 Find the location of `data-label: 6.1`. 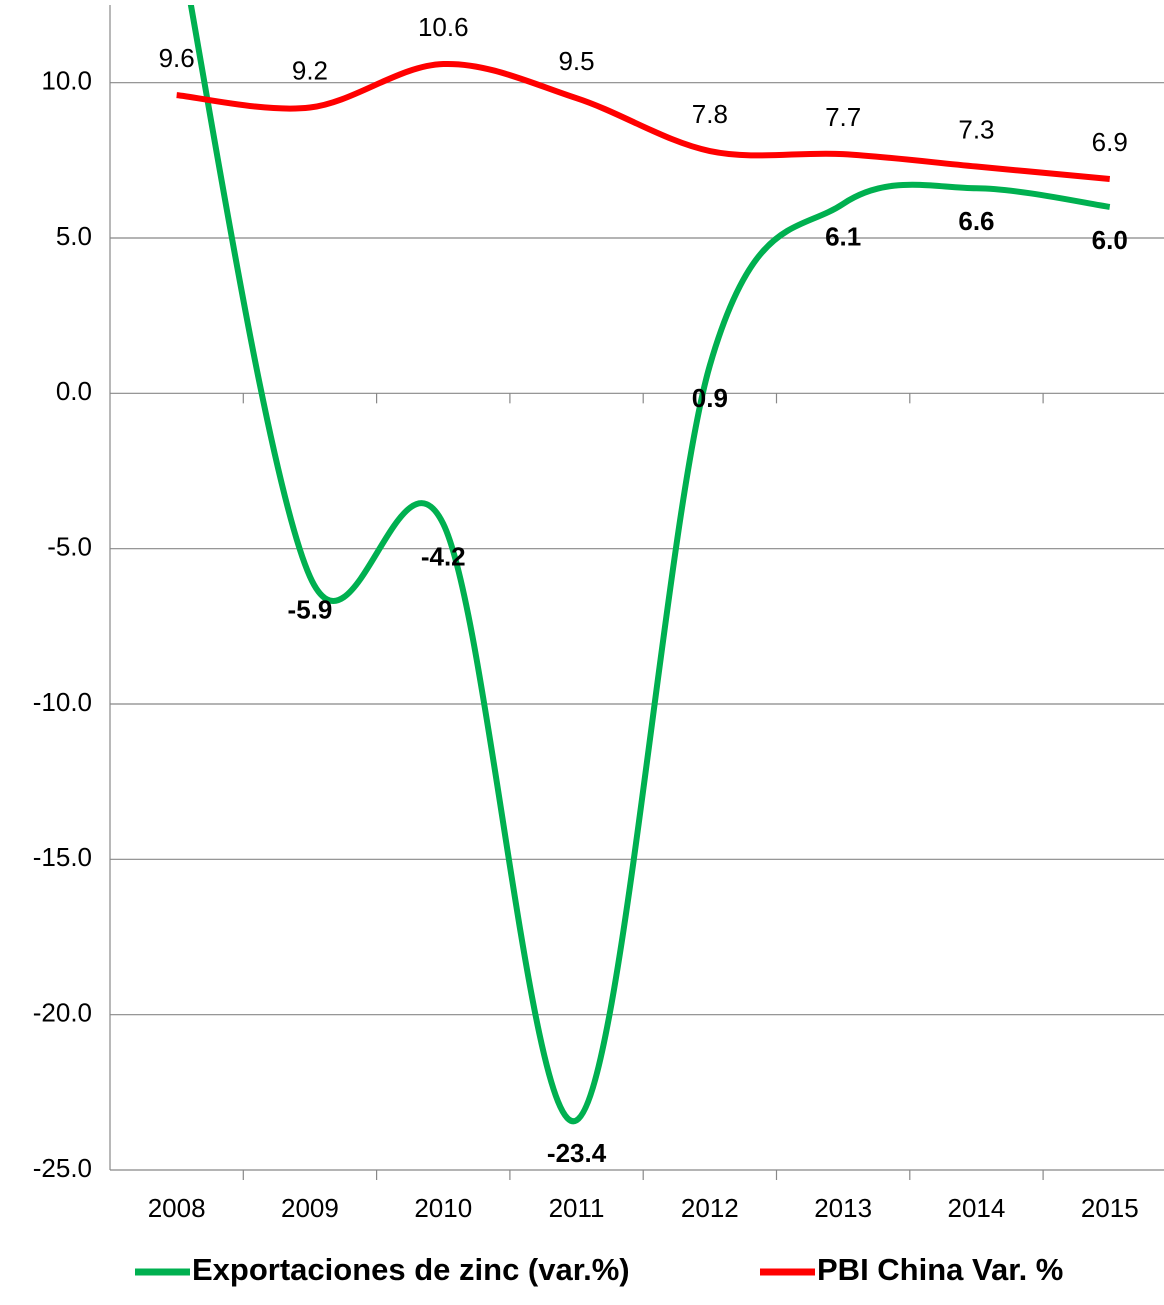

data-label: 6.1 is located at coordinates (843, 237).